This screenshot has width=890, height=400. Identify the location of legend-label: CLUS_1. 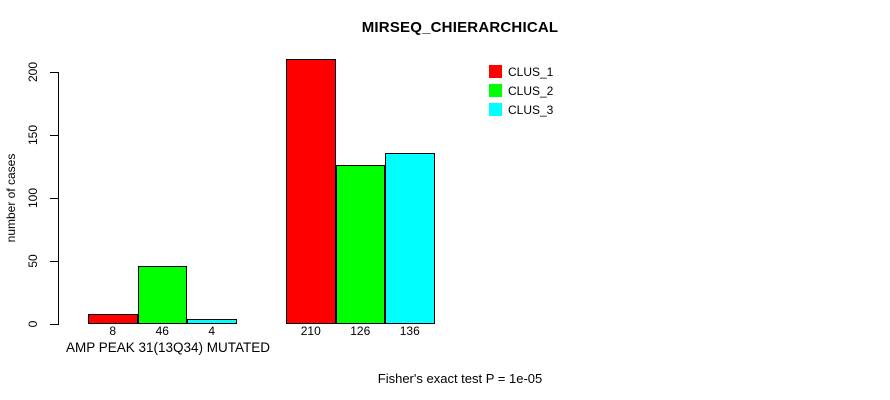
(531, 71).